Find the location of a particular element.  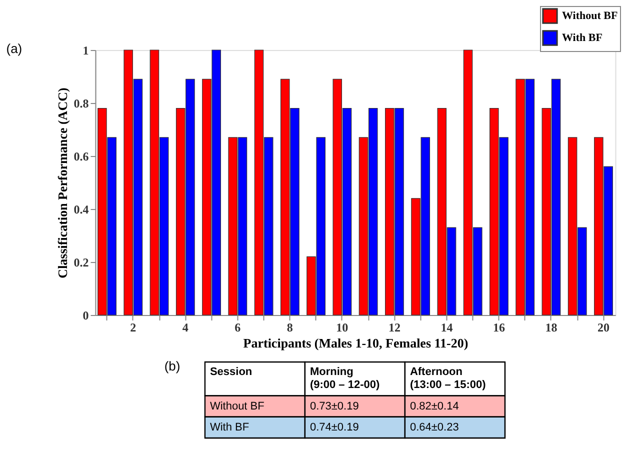

x-tick-label: 16 is located at coordinates (498, 327).